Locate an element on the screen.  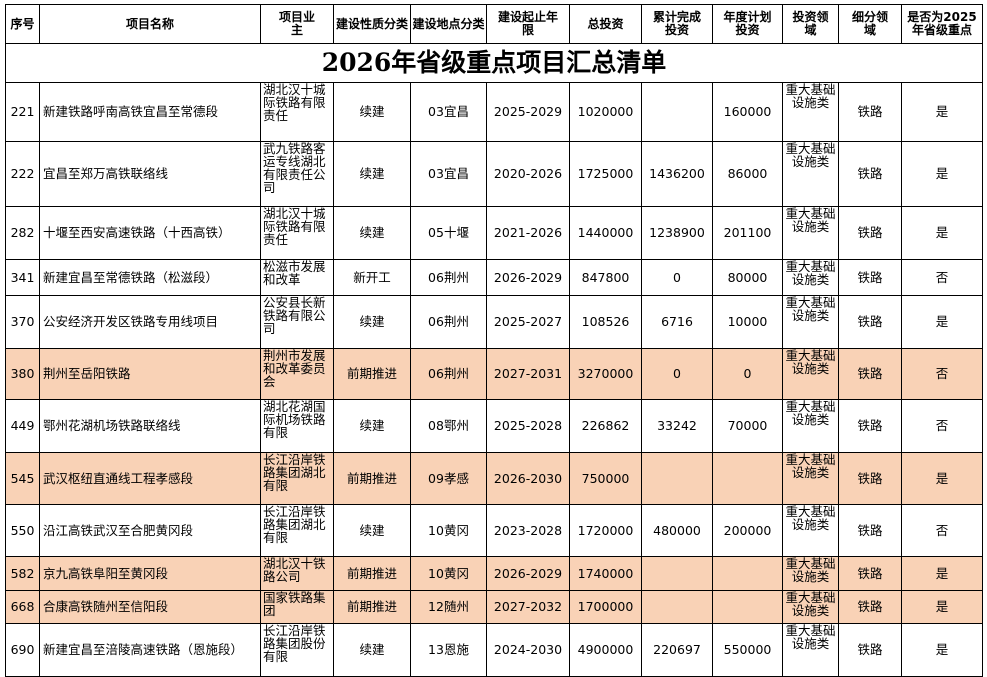
cell-seq: 550 is located at coordinates (22, 530).